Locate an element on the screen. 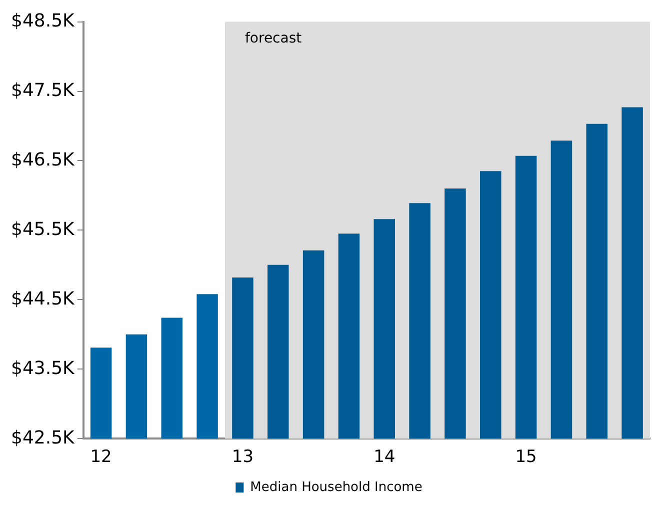 The image size is (660, 512). y-tick-label: $42.5K is located at coordinates (43, 437).